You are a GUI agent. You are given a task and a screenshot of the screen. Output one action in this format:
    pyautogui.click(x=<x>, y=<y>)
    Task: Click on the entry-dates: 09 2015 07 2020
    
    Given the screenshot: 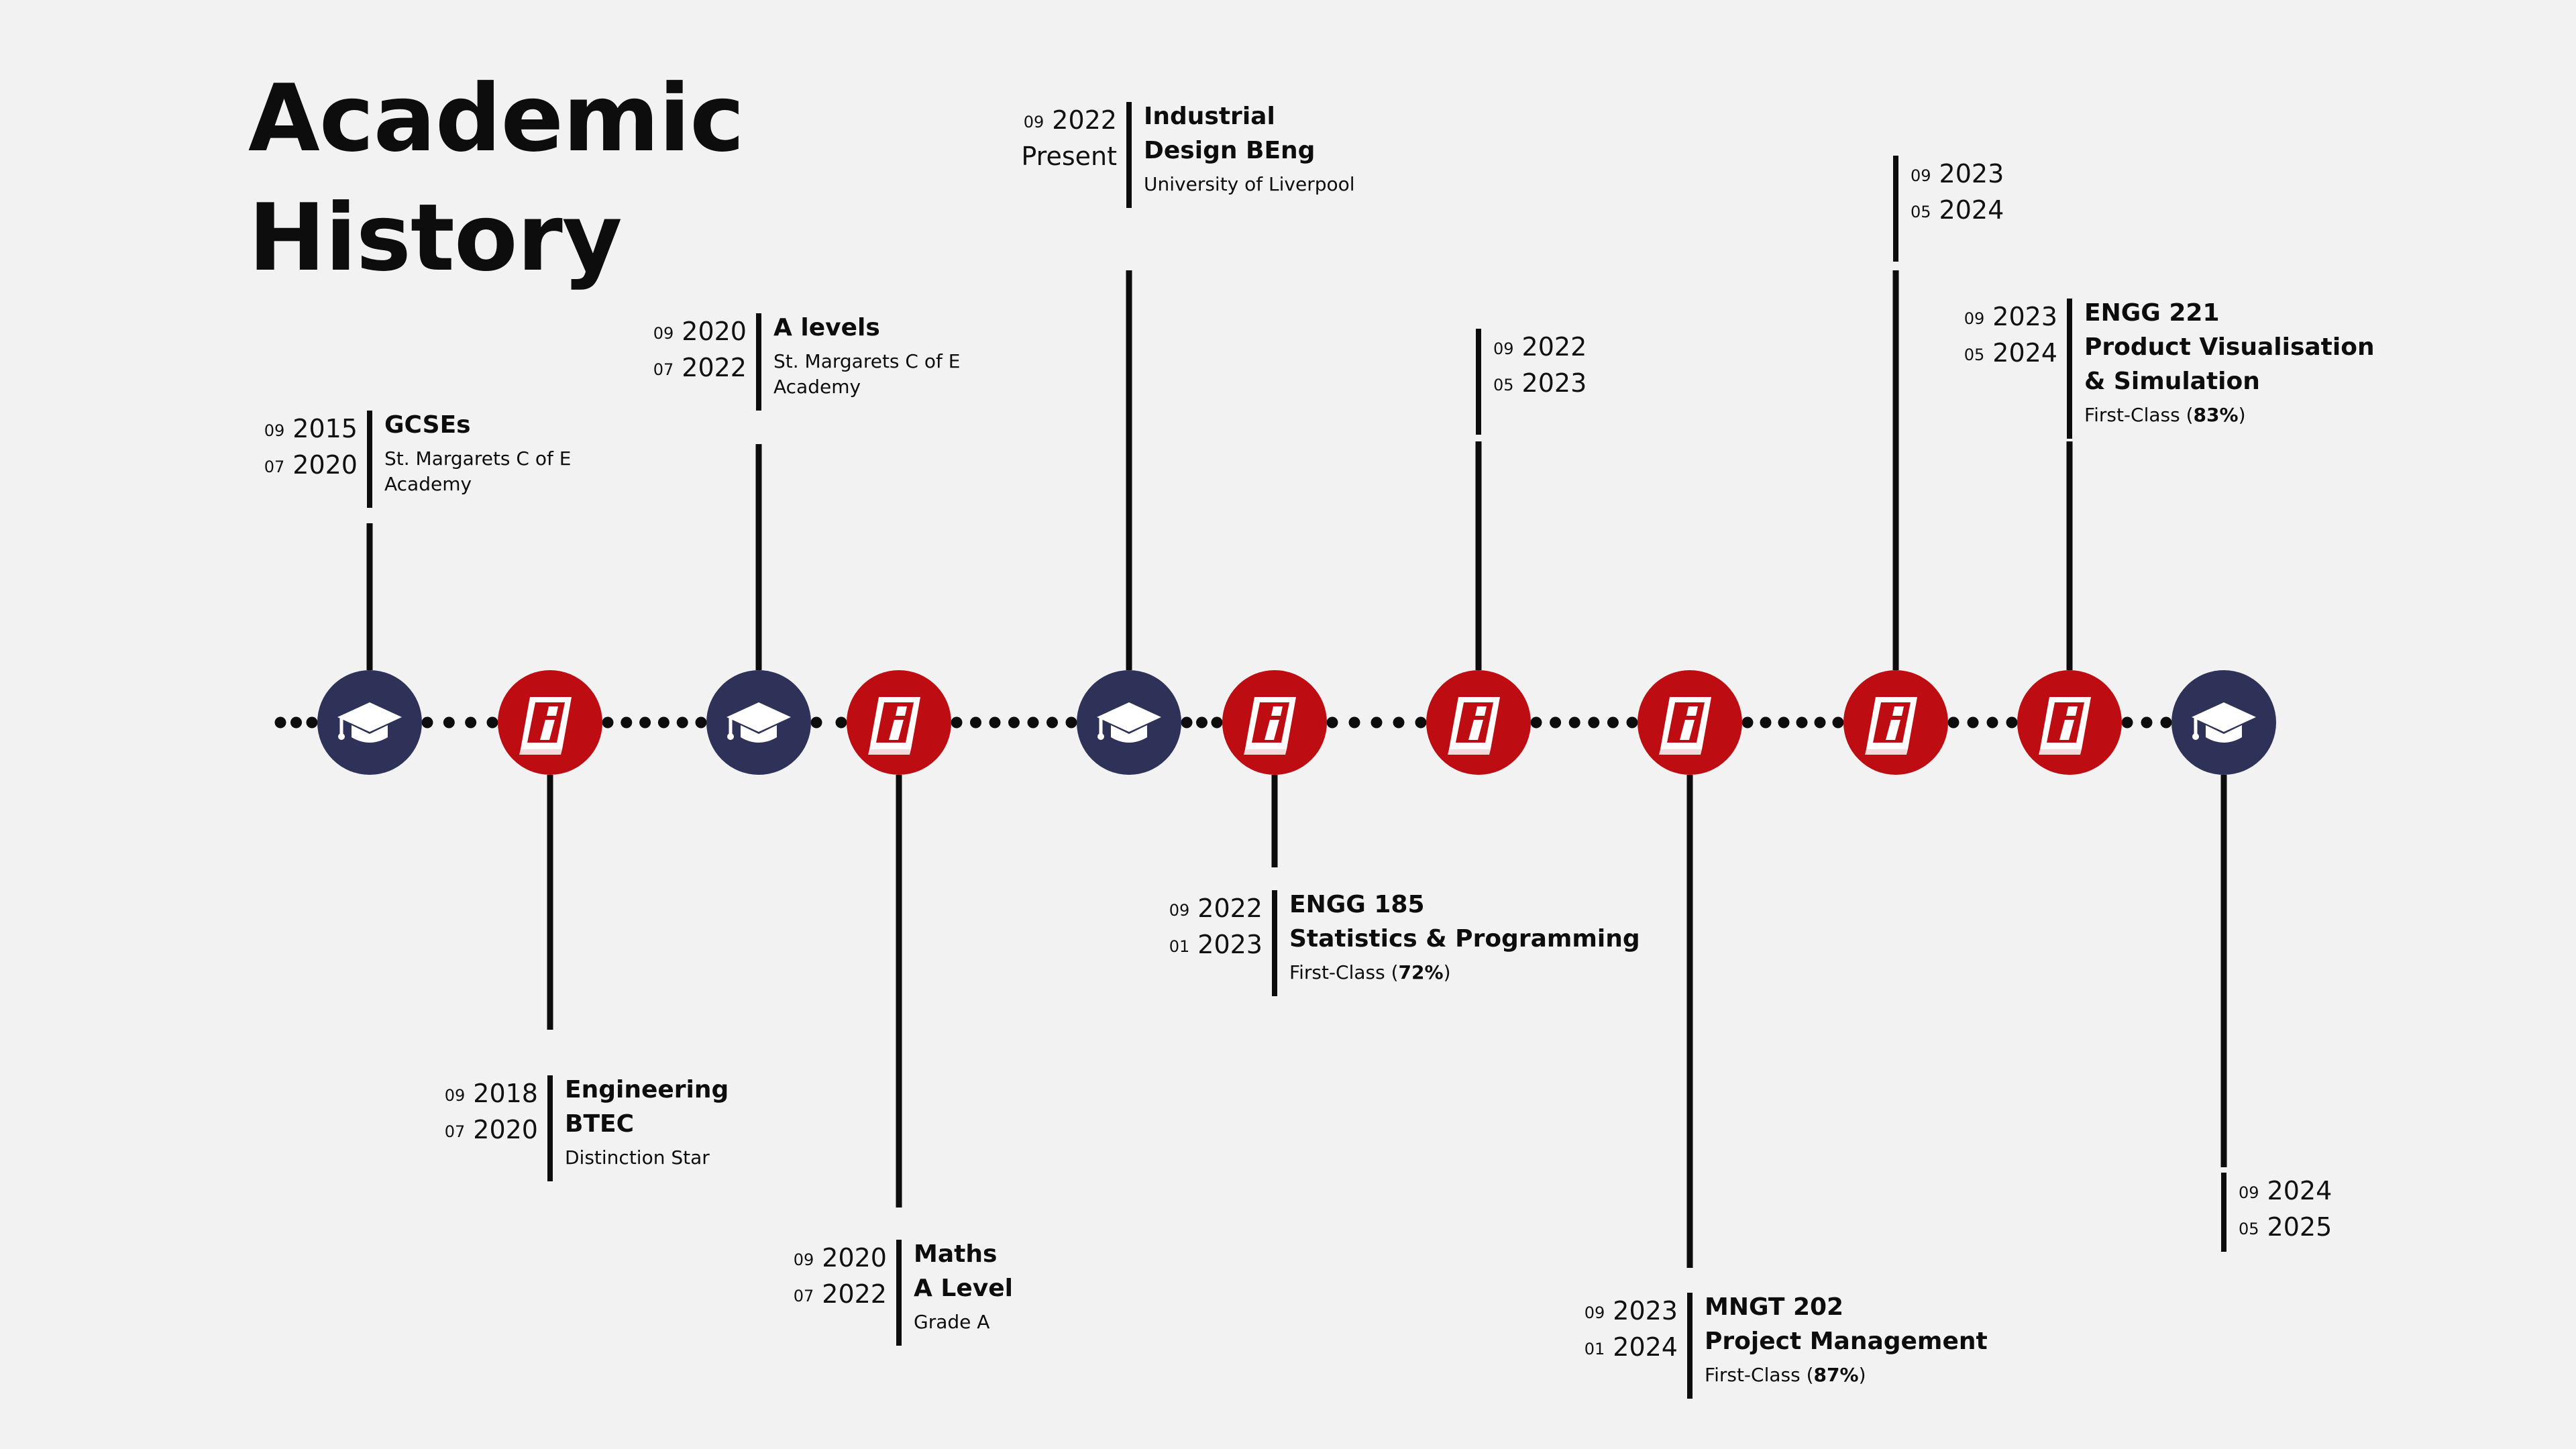 What is the action you would take?
    pyautogui.click(x=270, y=447)
    